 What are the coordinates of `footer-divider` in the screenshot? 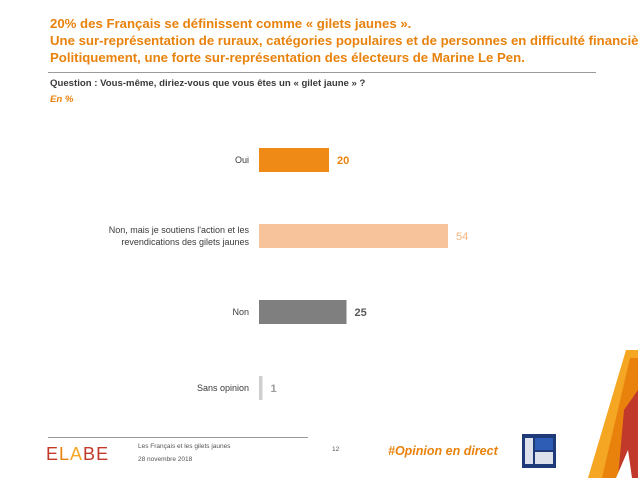 It's located at (178, 437).